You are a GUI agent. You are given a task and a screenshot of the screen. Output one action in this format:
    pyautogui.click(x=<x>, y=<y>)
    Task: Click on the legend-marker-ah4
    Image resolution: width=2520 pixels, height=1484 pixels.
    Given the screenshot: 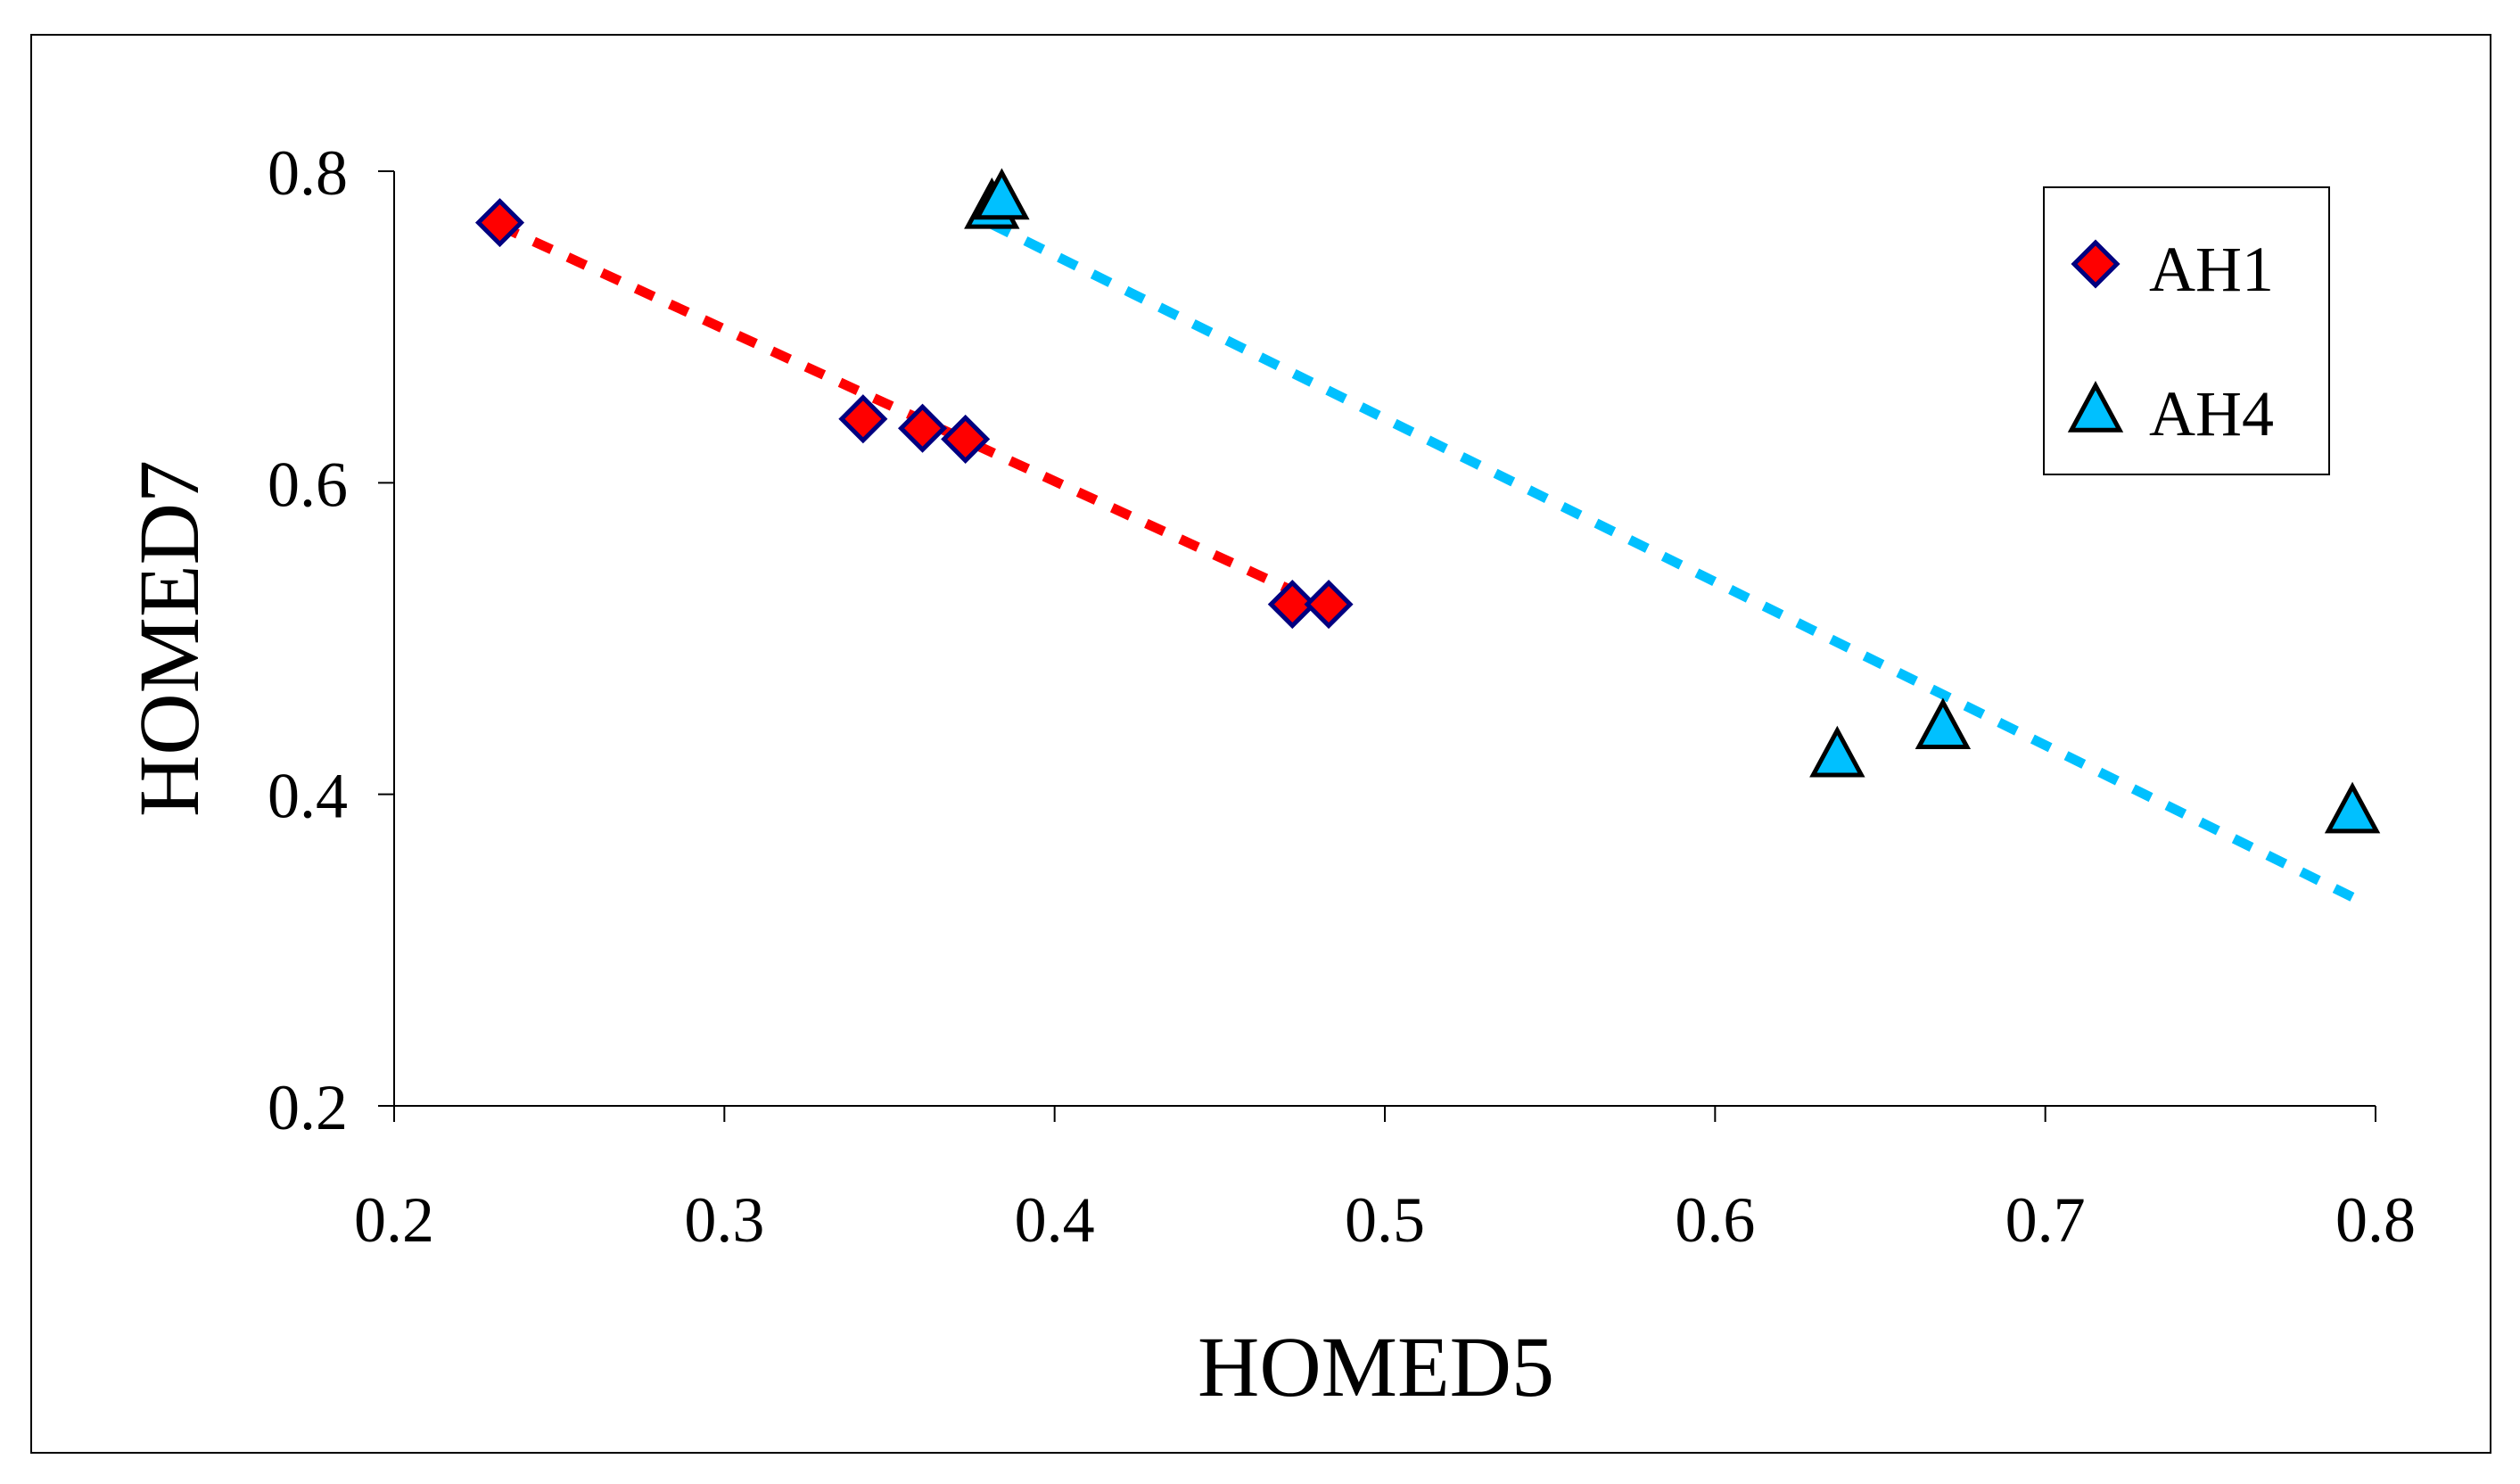 What is the action you would take?
    pyautogui.click(x=2096, y=407)
    